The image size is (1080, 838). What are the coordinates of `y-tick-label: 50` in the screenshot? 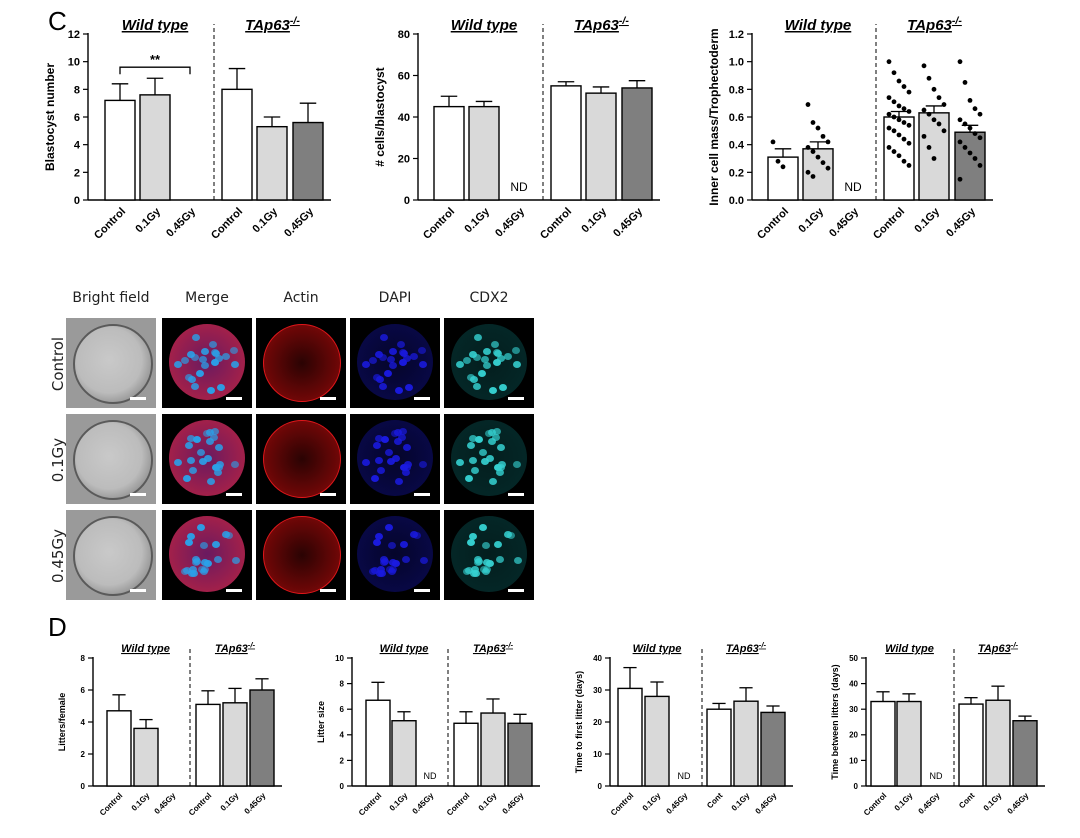 It's located at (853, 658).